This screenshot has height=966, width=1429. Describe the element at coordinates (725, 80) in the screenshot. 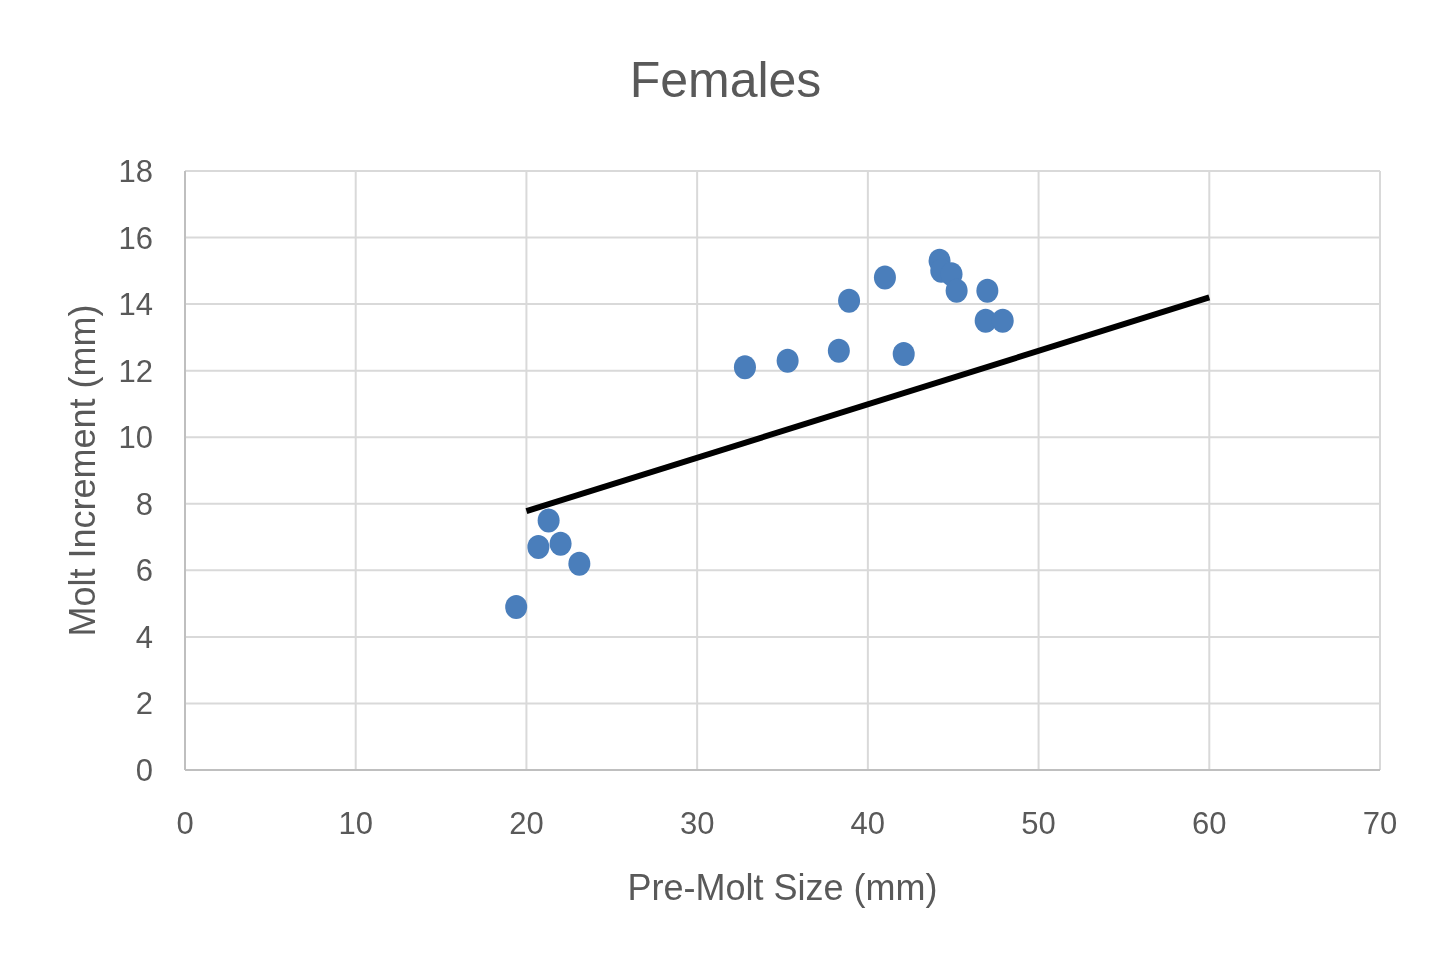

I see `chart-title: Females` at that location.